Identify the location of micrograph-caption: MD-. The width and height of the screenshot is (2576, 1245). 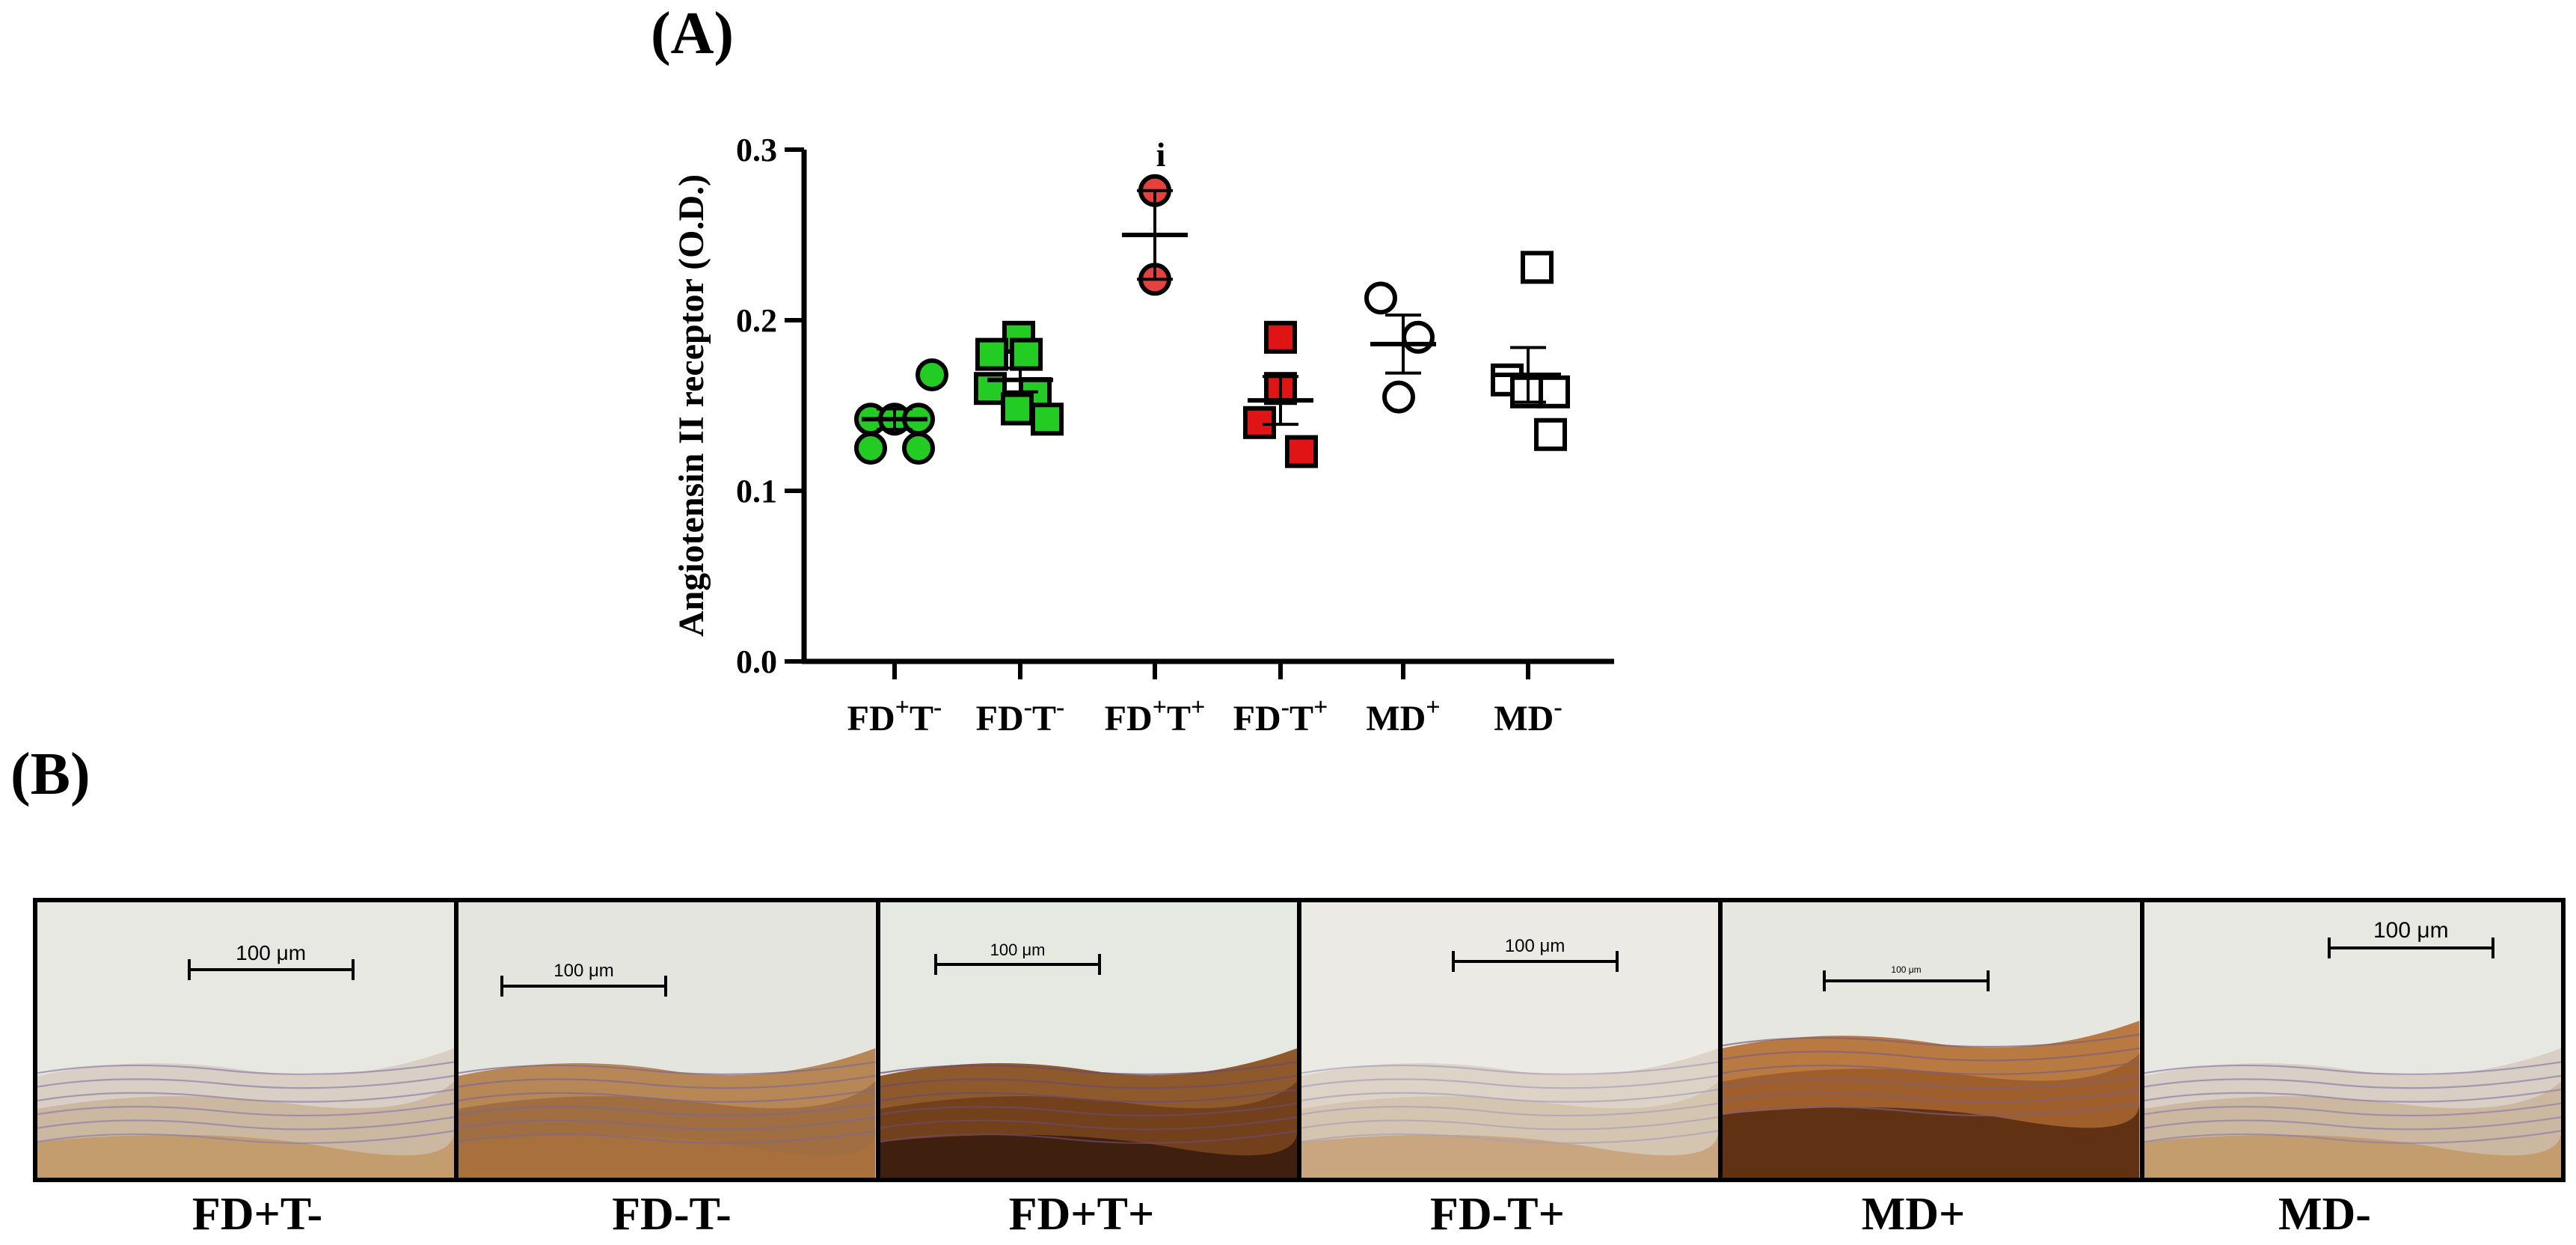
(2324, 1214).